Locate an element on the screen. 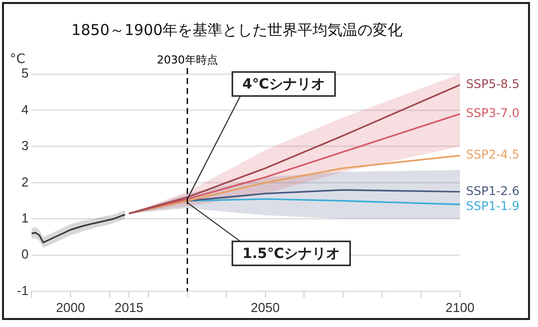 This screenshot has height=327, width=538. series-label: SSP2-4.5 is located at coordinates (493, 155).